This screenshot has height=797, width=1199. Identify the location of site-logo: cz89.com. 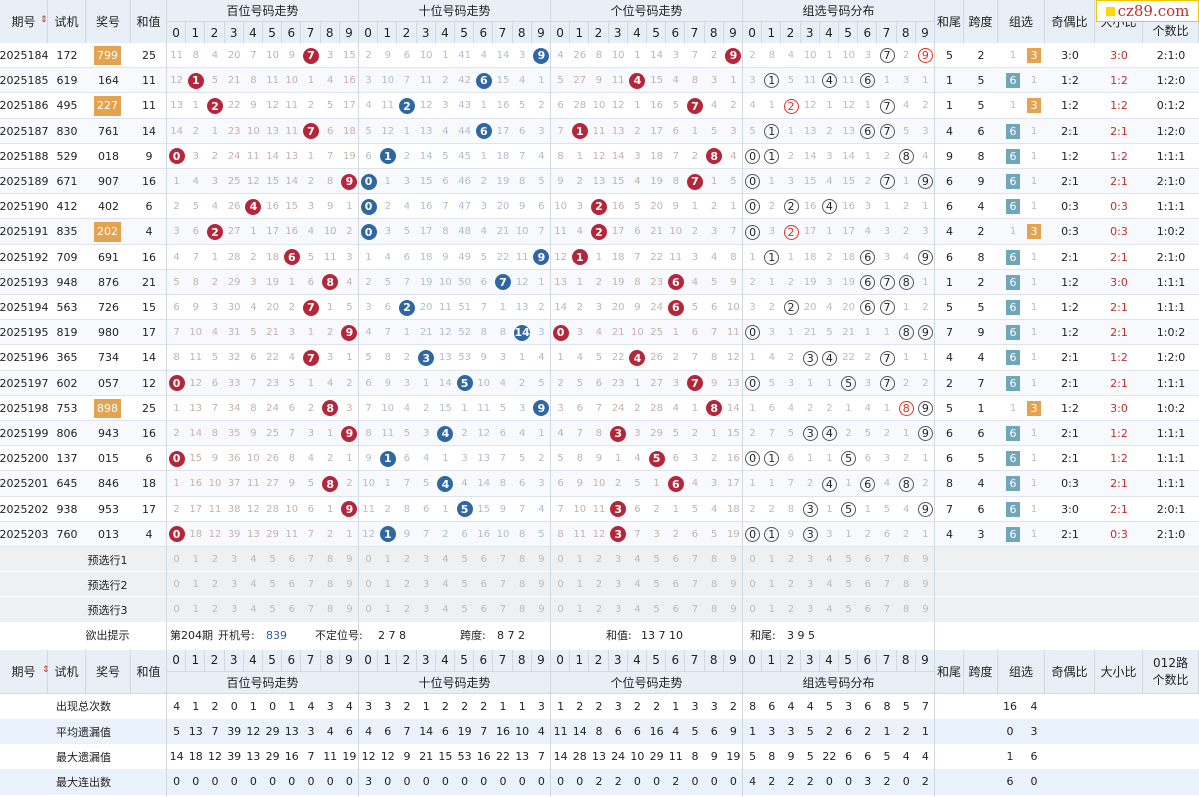
(1147, 11).